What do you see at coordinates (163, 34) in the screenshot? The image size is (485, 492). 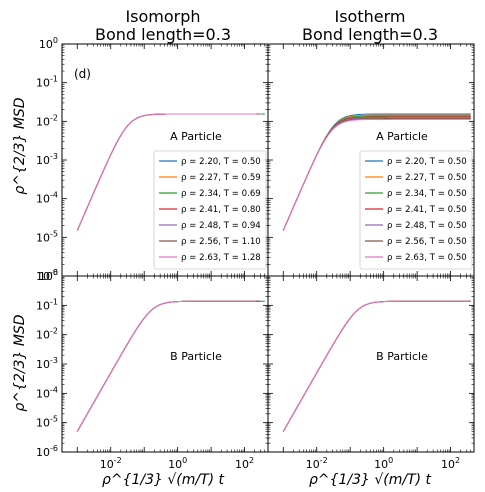 I see `column-title-left-line2: Bond length=0.3` at bounding box center [163, 34].